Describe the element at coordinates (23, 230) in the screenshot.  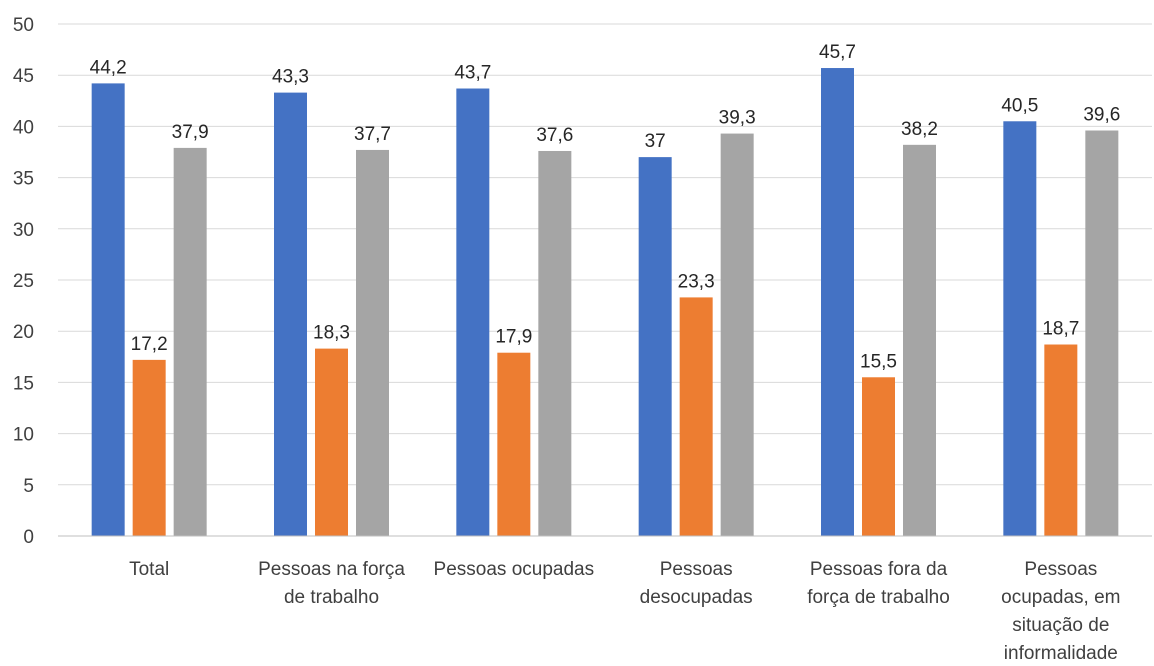
I see `y-tick-label: 30` at that location.